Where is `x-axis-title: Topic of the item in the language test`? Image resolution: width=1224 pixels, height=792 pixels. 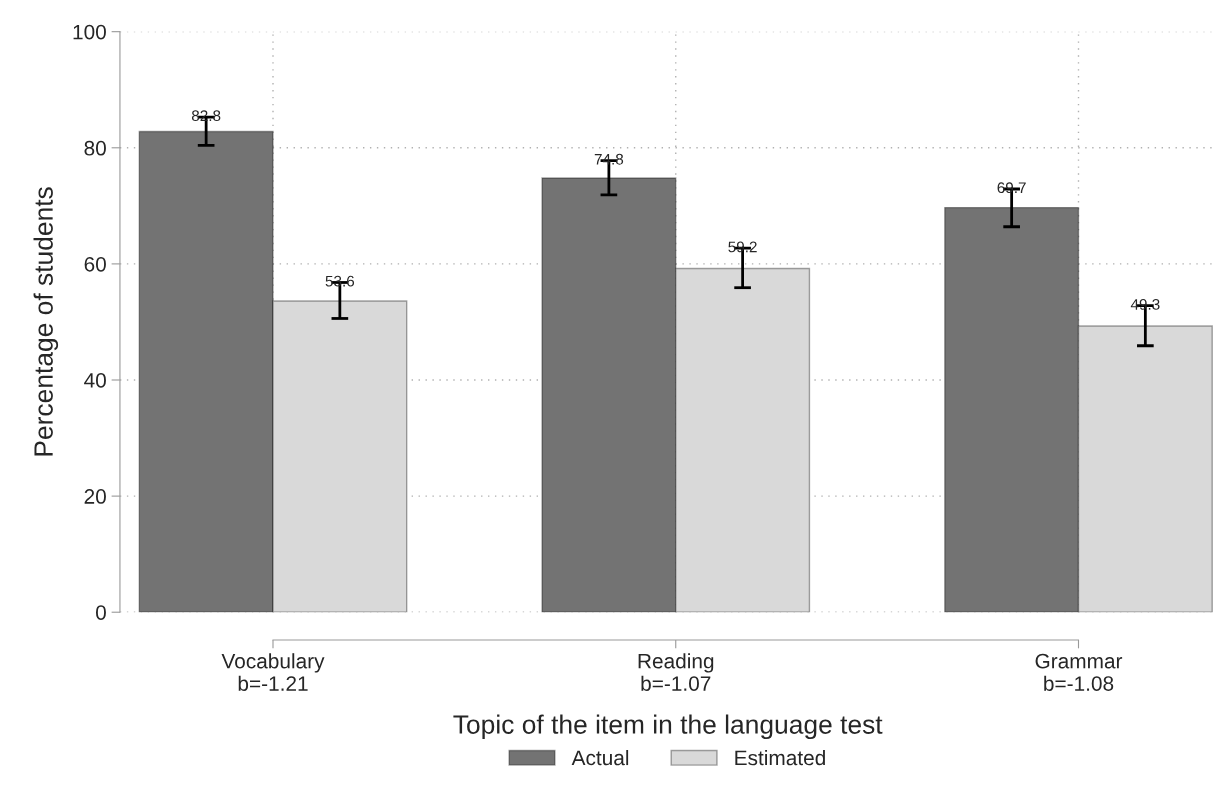 x-axis-title: Topic of the item in the language test is located at coordinates (668, 727).